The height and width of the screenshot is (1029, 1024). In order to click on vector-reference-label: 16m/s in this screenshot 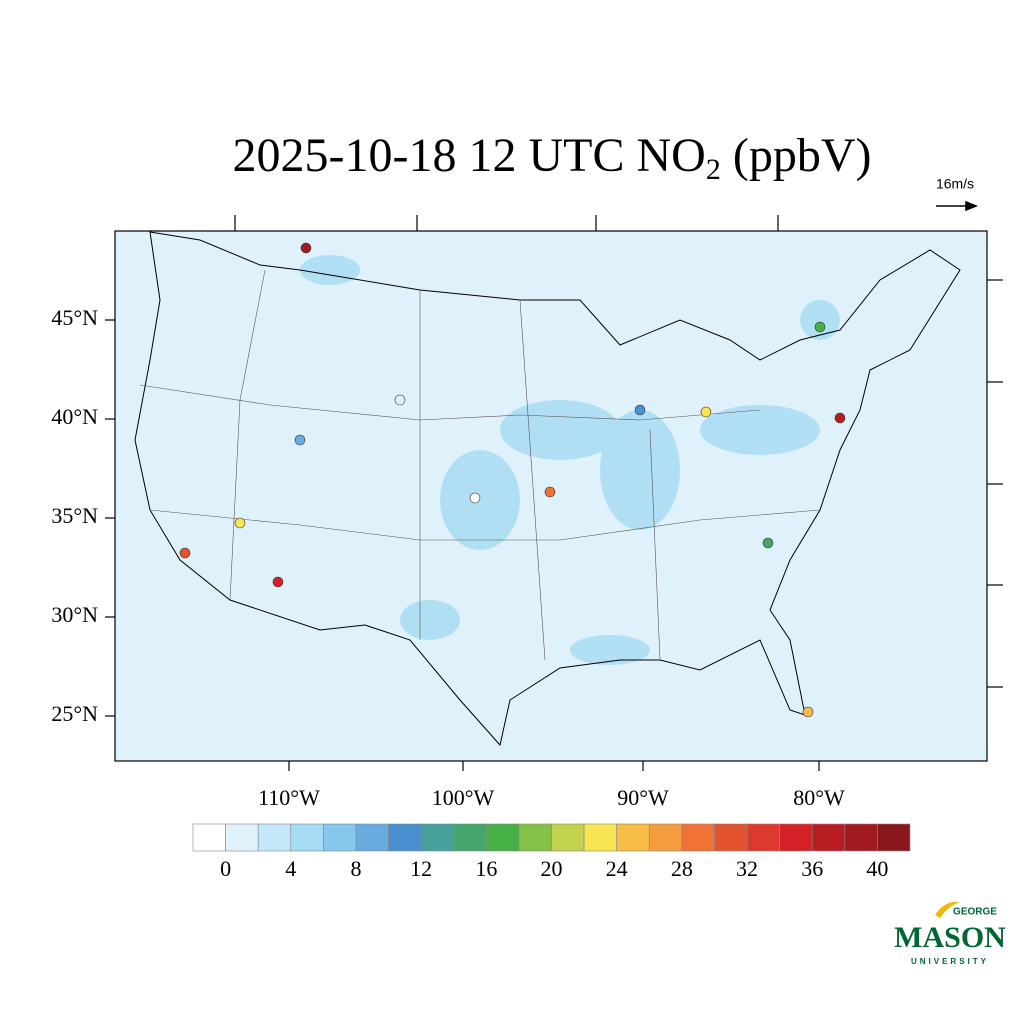, I will do `click(955, 184)`.